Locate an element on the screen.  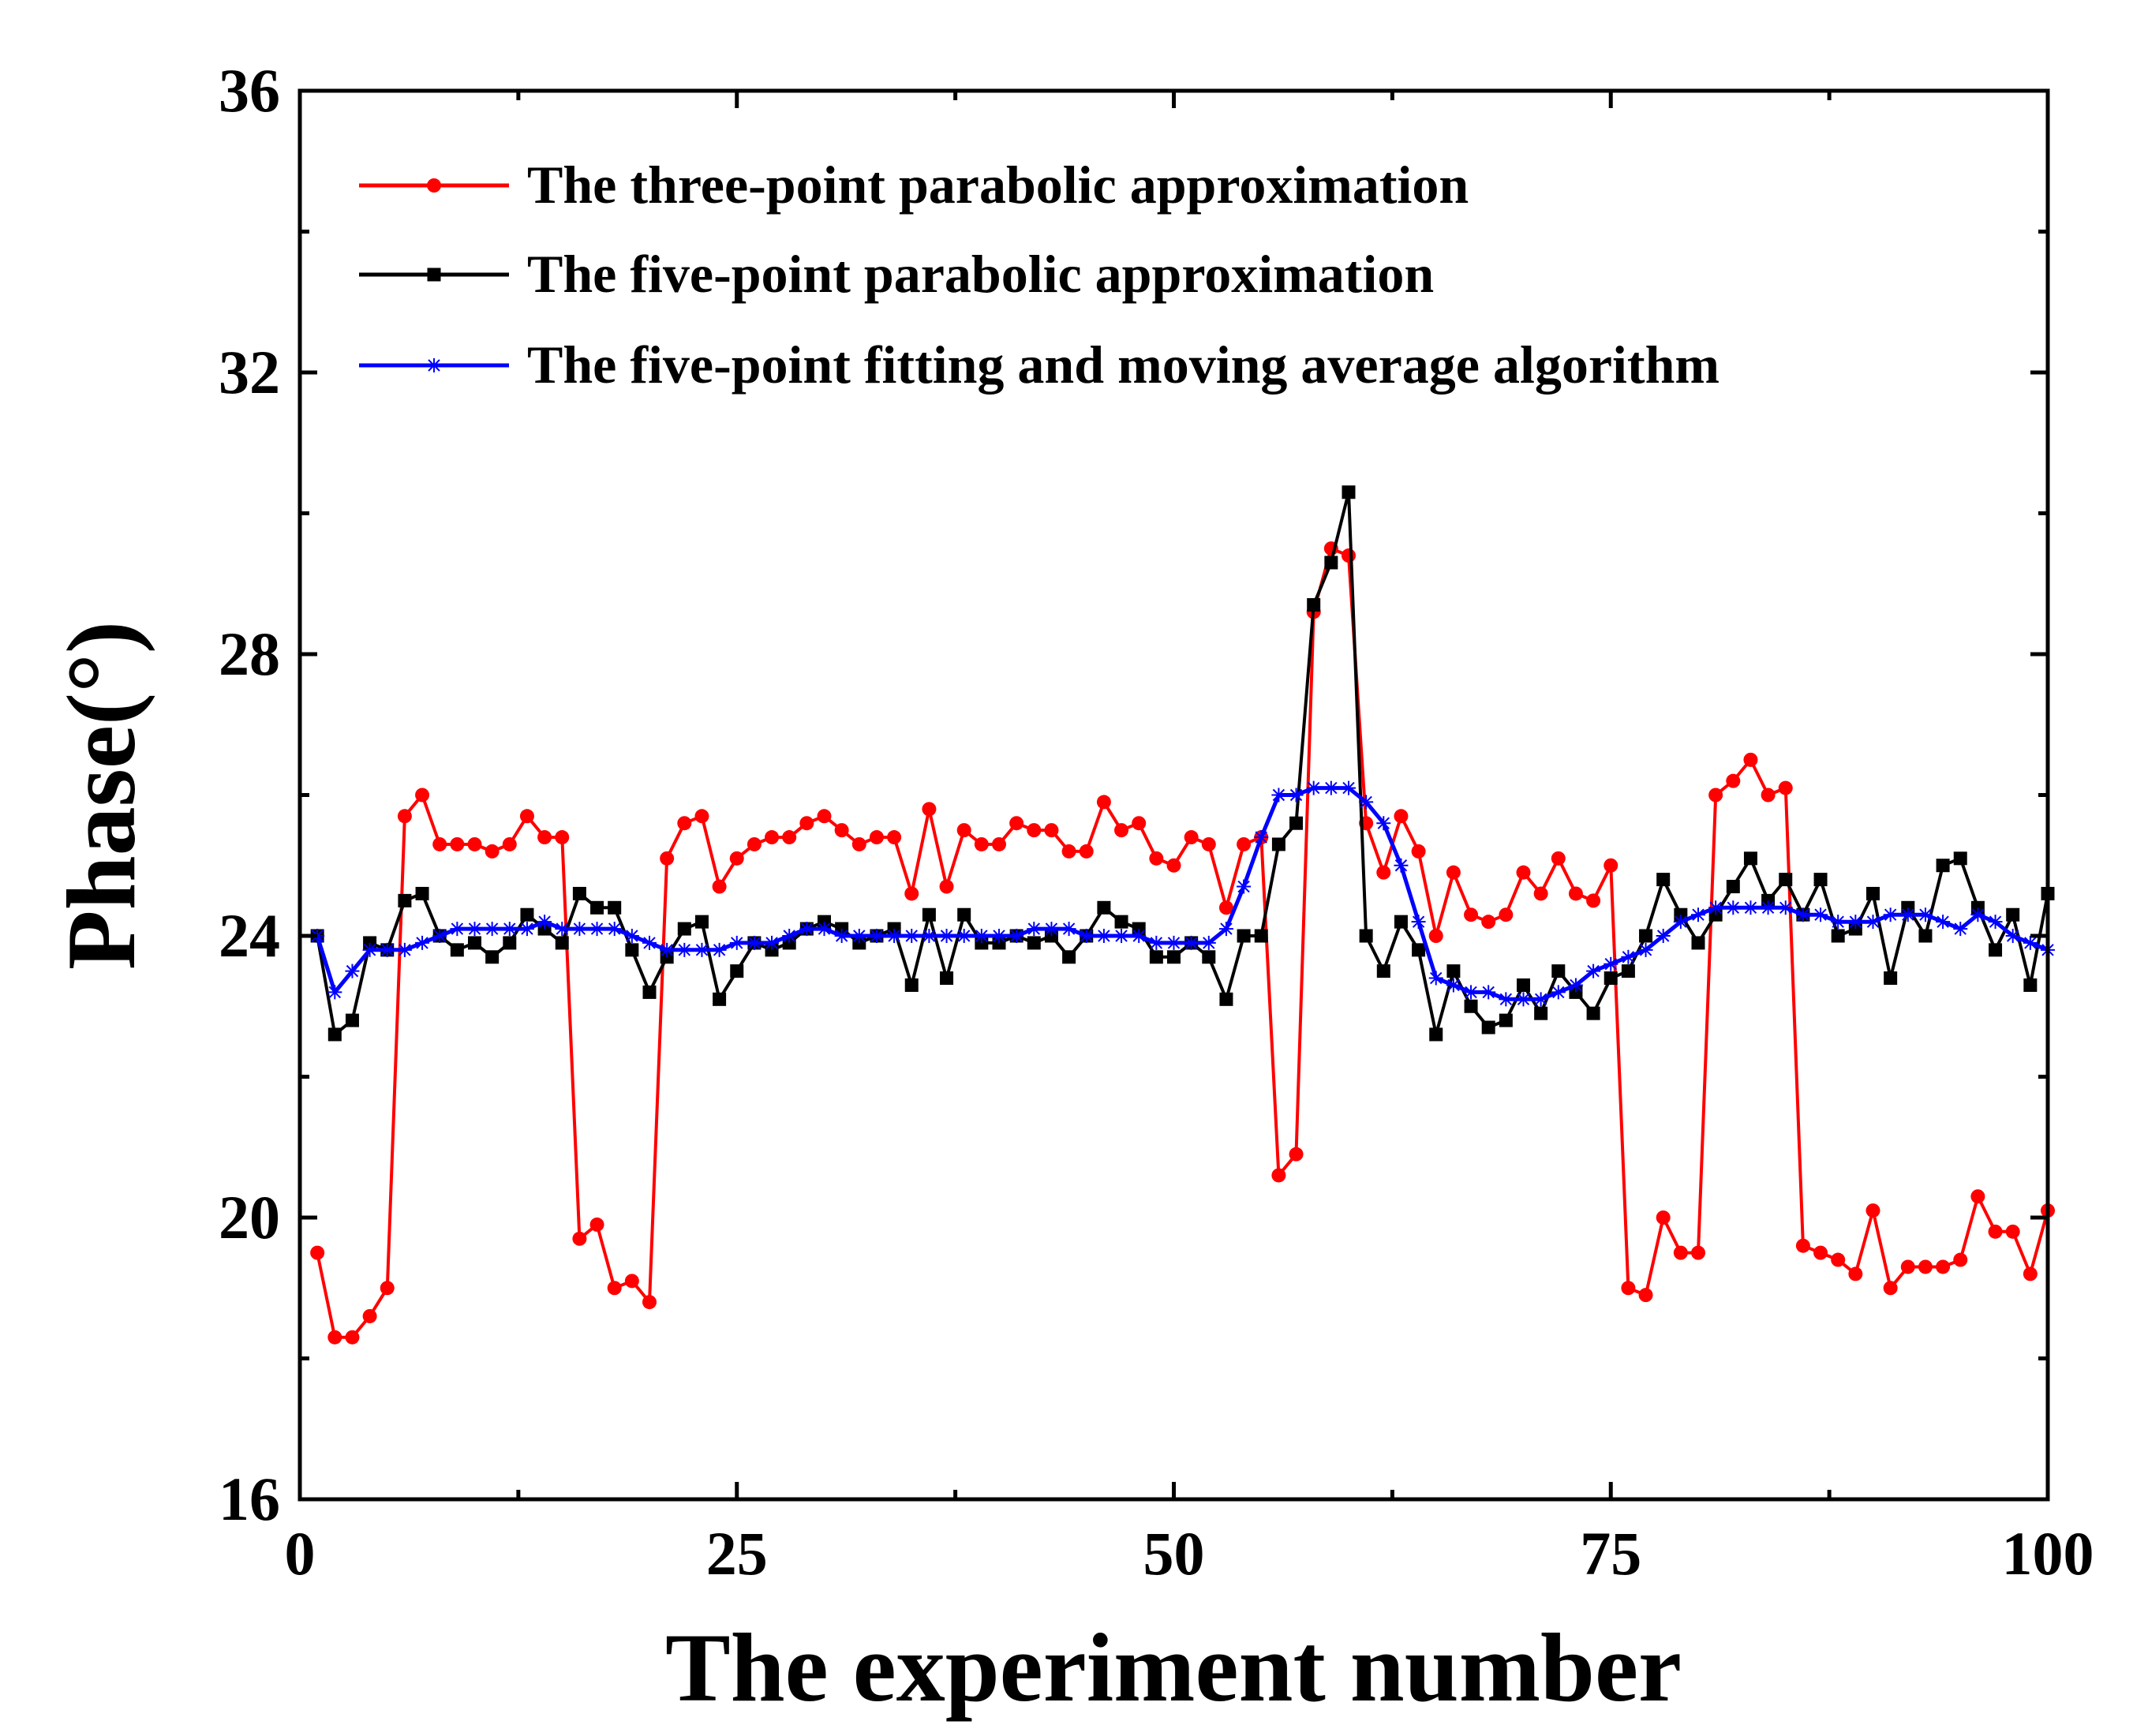
x-axis-title: The experiment number is located at coordinates (1174, 1668).